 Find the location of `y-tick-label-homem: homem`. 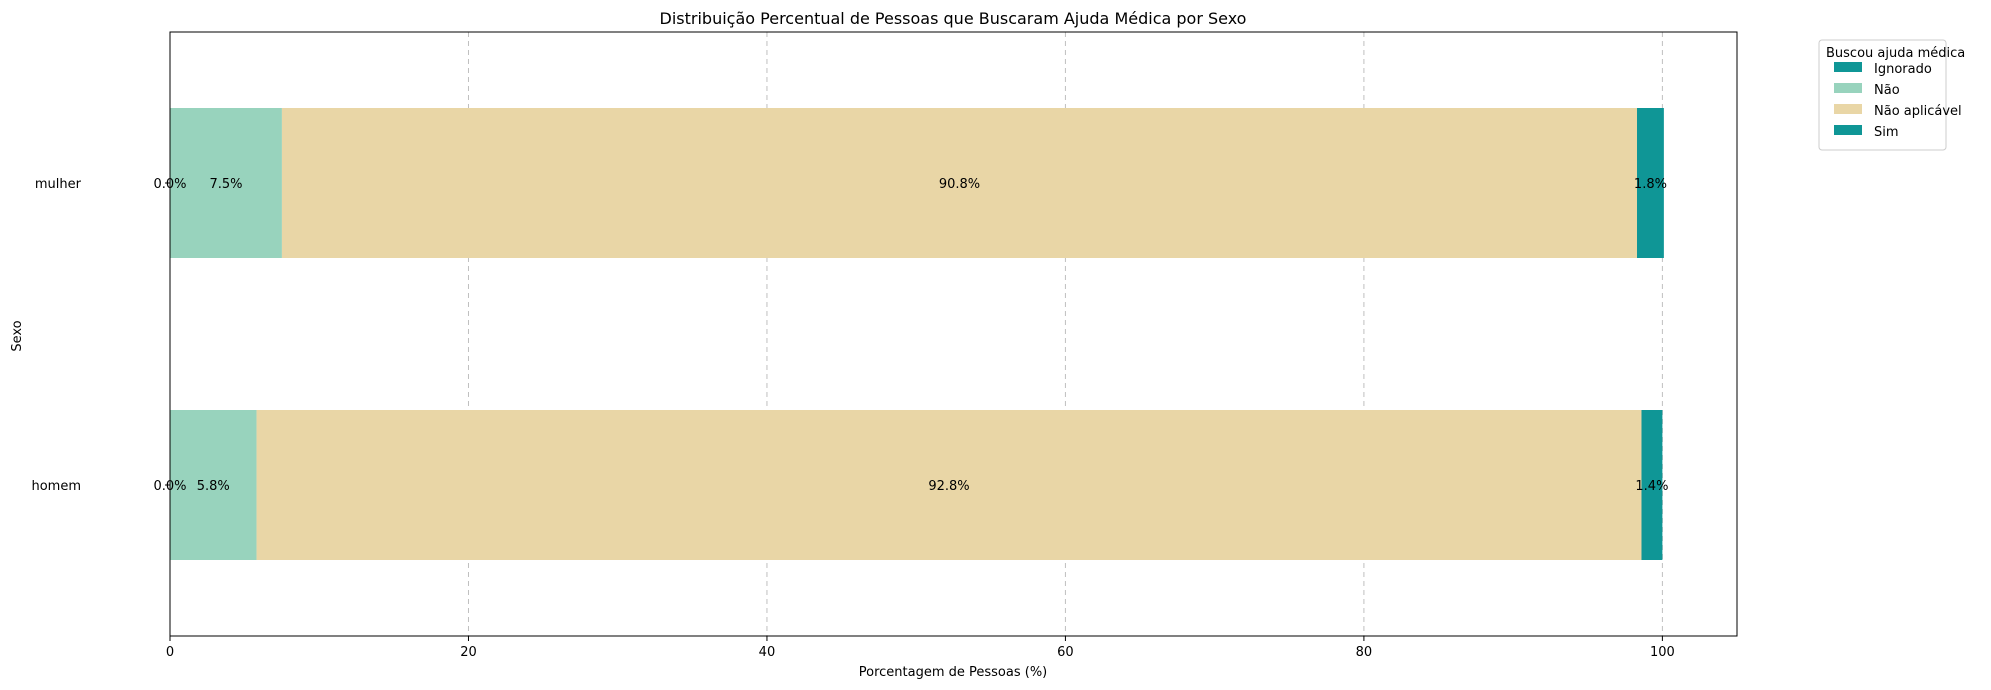

y-tick-label-homem: homem is located at coordinates (56, 486).